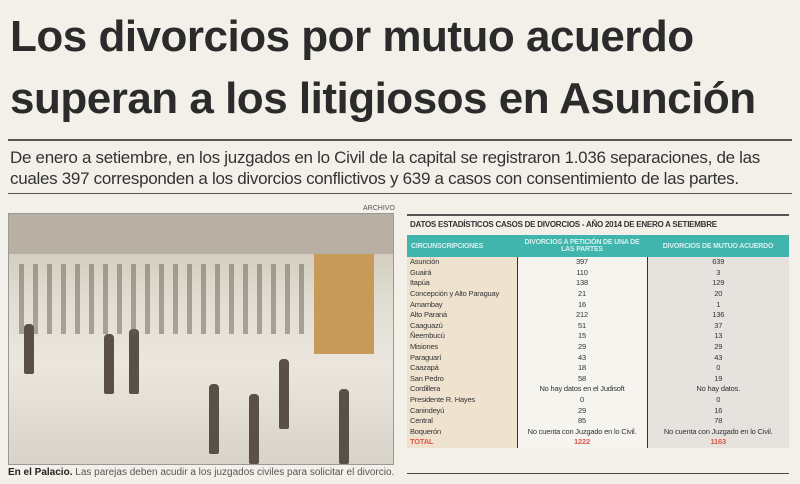 Image resolution: width=800 pixels, height=484 pixels. What do you see at coordinates (379, 208) in the screenshot?
I see `photo-credit: ARCHIVO` at bounding box center [379, 208].